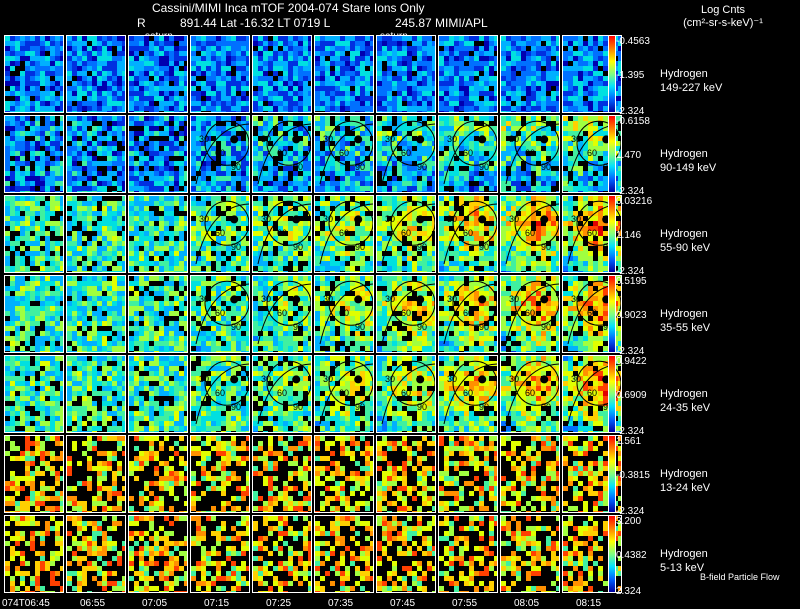  What do you see at coordinates (688, 168) in the screenshot?
I see `energy-range: 90-149 keV` at bounding box center [688, 168].